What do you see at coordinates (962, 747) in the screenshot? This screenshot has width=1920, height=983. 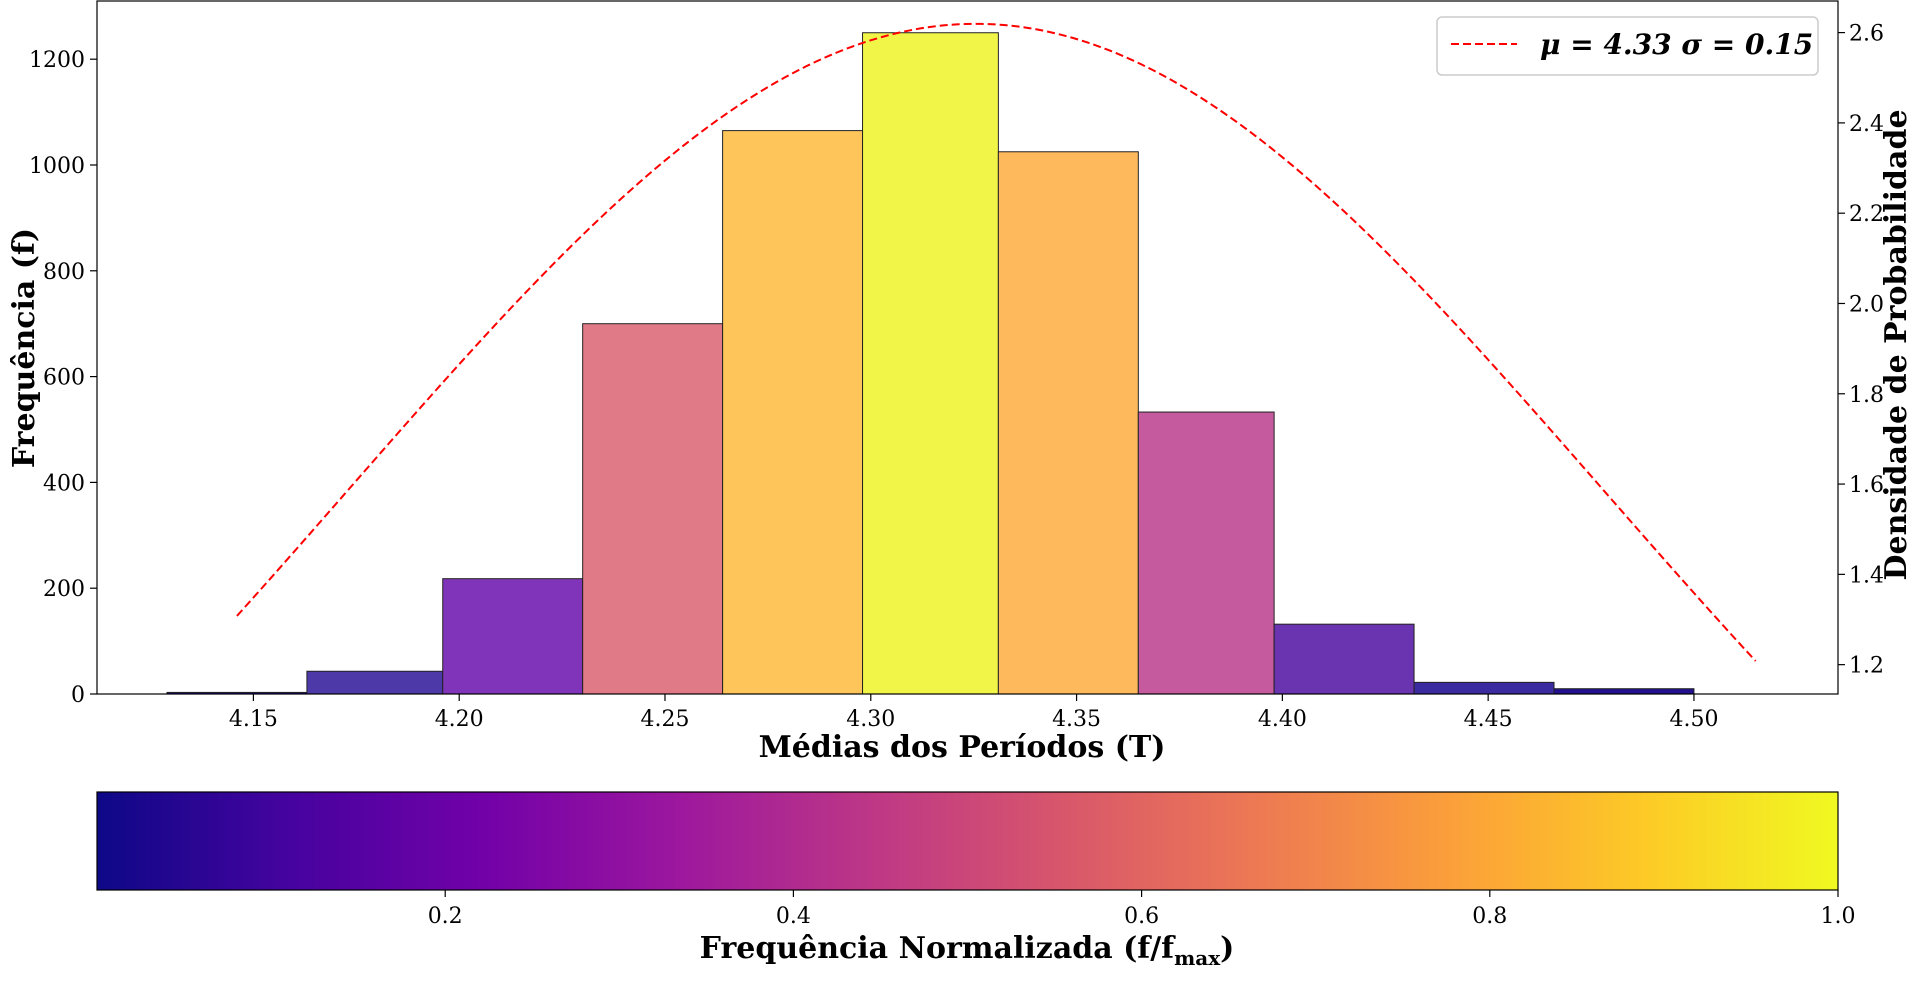 I see `x-axis-label: Médias dos Períodos (T)` at bounding box center [962, 747].